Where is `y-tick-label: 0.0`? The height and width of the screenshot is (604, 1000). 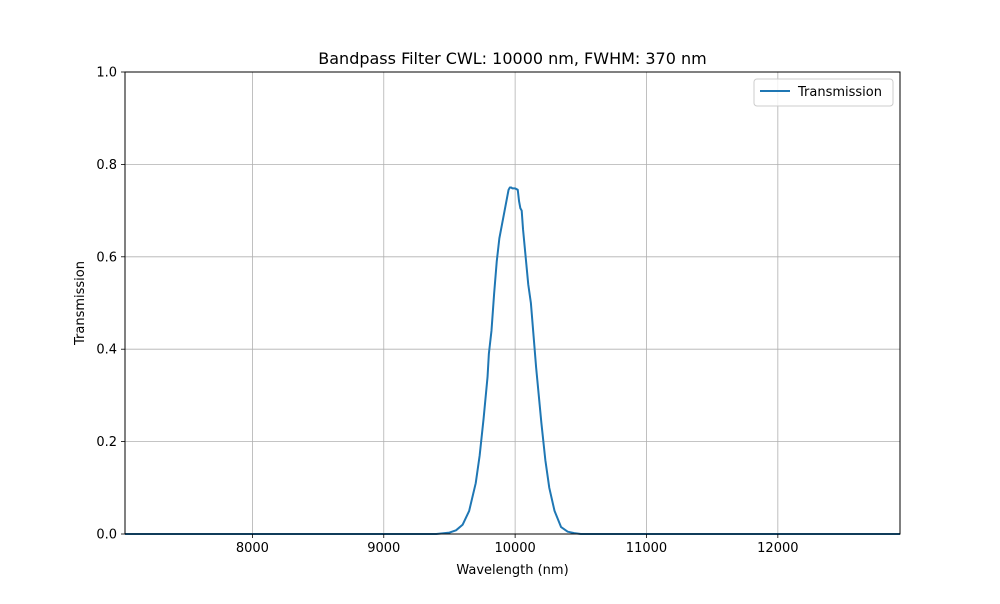 y-tick-label: 0.0 is located at coordinates (106, 535).